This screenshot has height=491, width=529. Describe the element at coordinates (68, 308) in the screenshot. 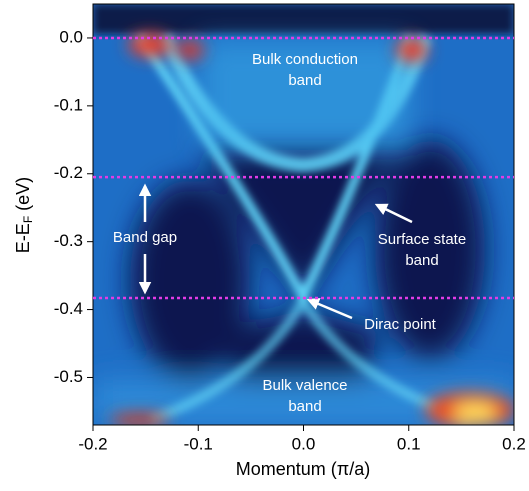

I see `y-tick-label: -0.4` at that location.